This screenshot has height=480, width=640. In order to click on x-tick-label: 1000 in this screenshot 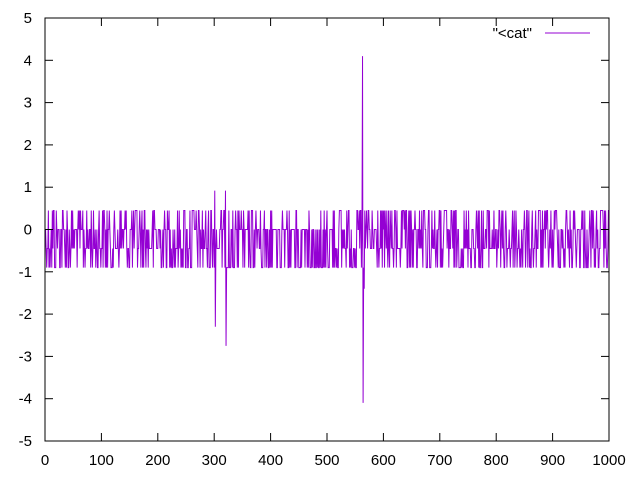, I will do `click(608, 460)`.